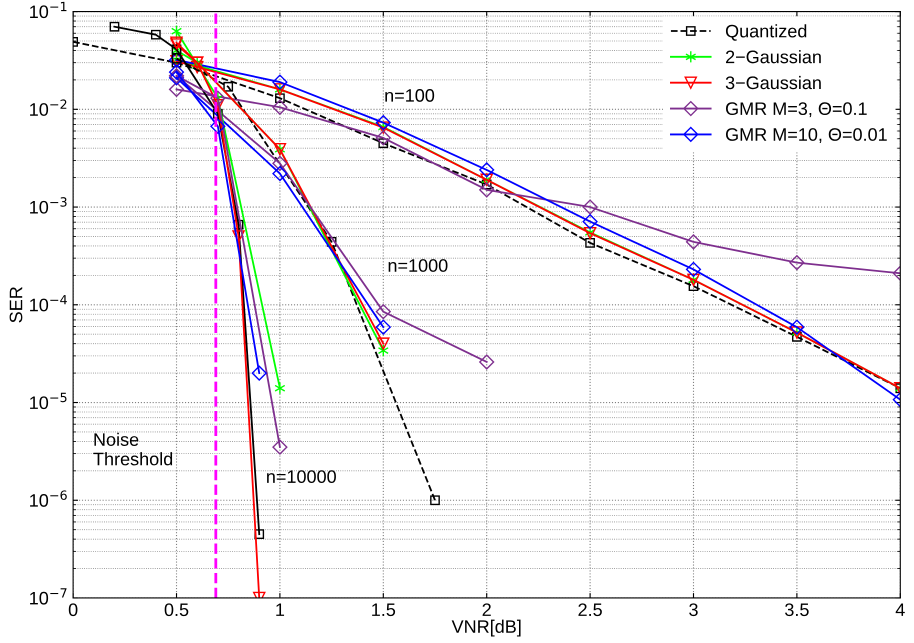  What do you see at coordinates (900, 610) in the screenshot?
I see `x-tick-label: 4` at bounding box center [900, 610].